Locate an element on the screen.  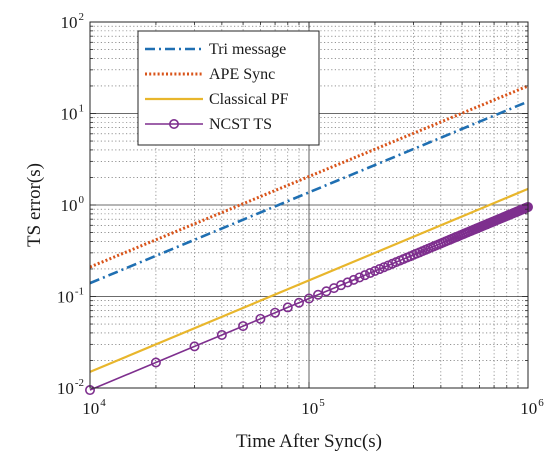
y-tick-label: 10 1 is located at coordinates (73, 113).